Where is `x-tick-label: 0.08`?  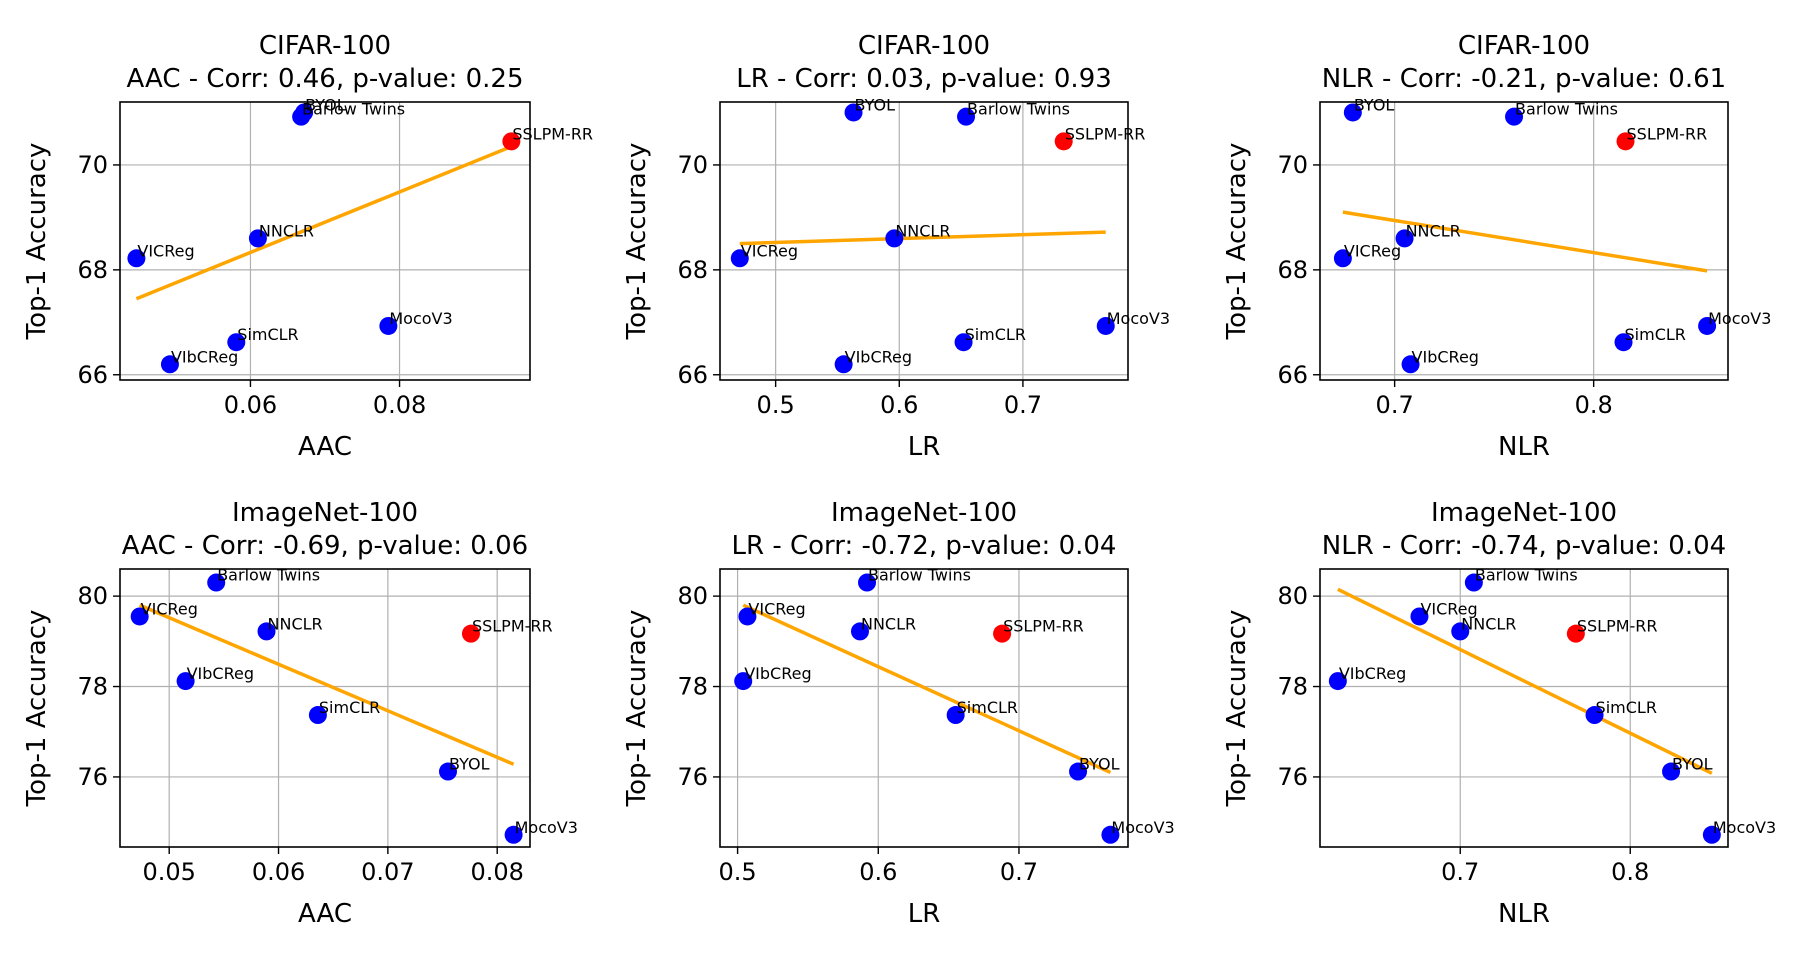
x-tick-label: 0.08 is located at coordinates (399, 405).